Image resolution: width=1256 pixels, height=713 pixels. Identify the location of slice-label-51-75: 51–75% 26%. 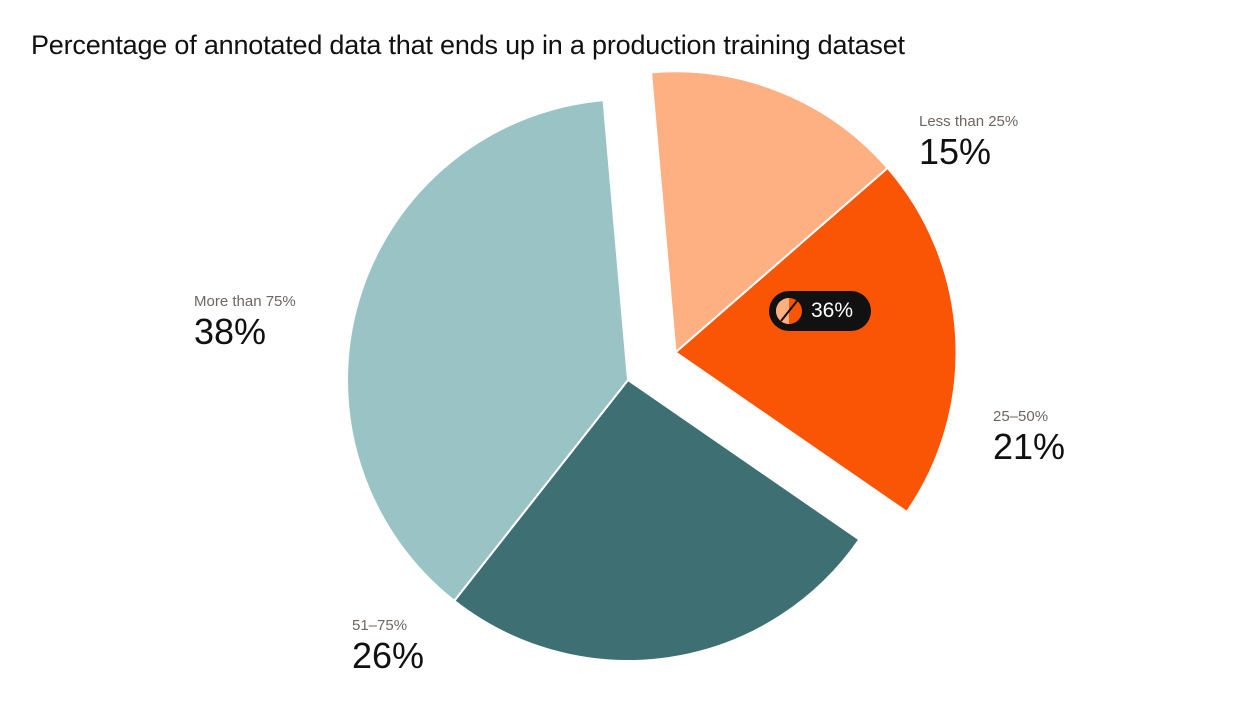
(388, 646).